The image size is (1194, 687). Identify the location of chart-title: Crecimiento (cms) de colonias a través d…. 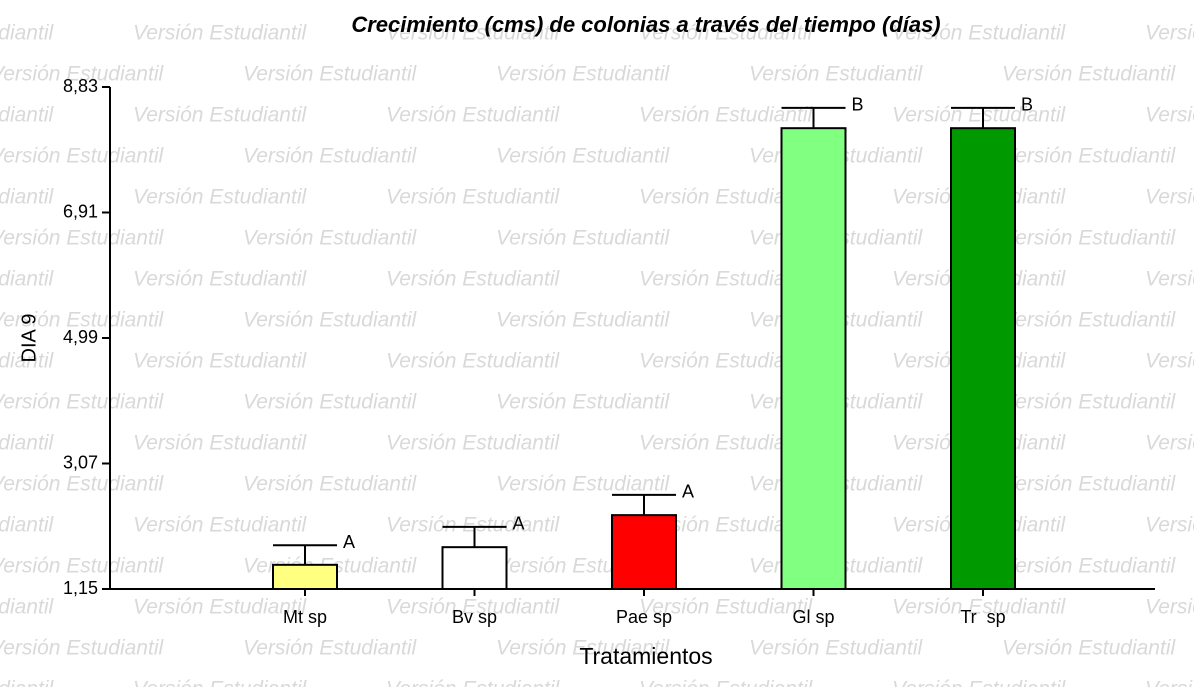
(645, 24).